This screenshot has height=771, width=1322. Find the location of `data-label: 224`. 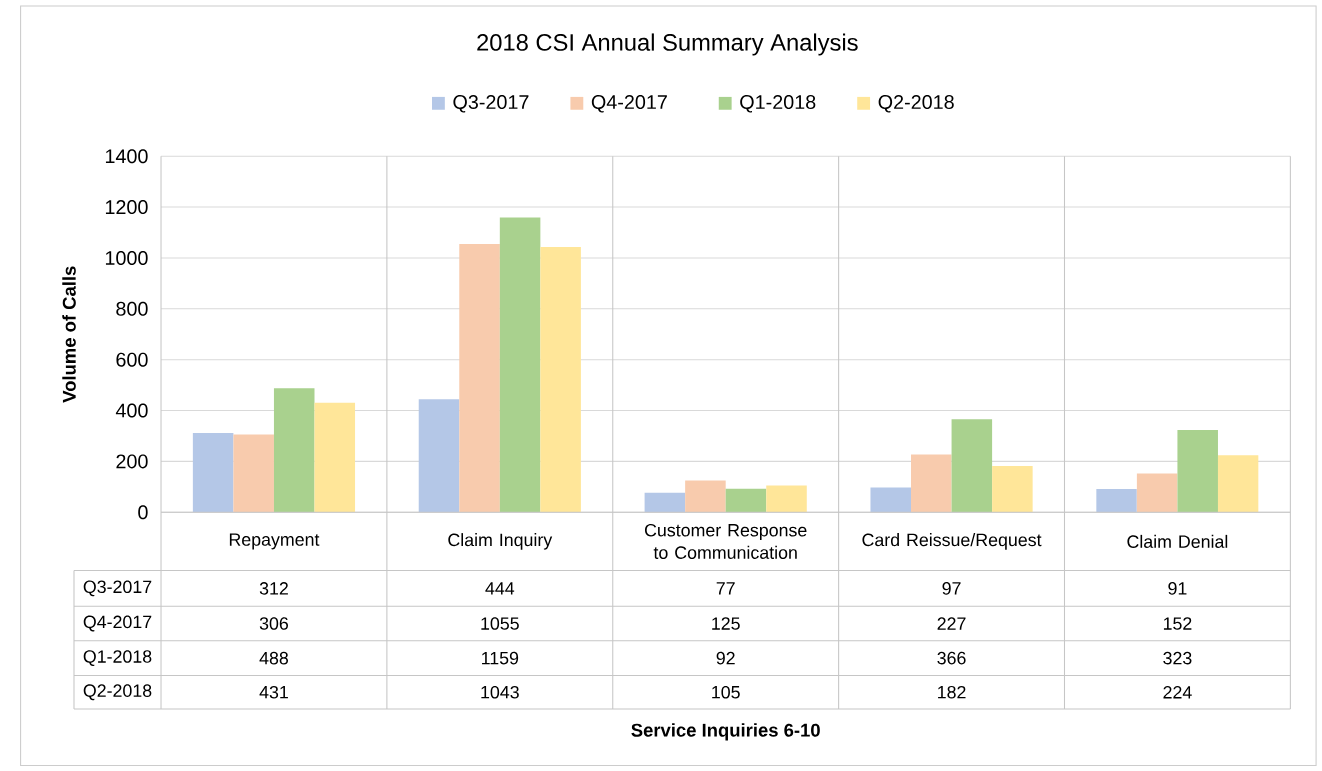

data-label: 224 is located at coordinates (1177, 692).